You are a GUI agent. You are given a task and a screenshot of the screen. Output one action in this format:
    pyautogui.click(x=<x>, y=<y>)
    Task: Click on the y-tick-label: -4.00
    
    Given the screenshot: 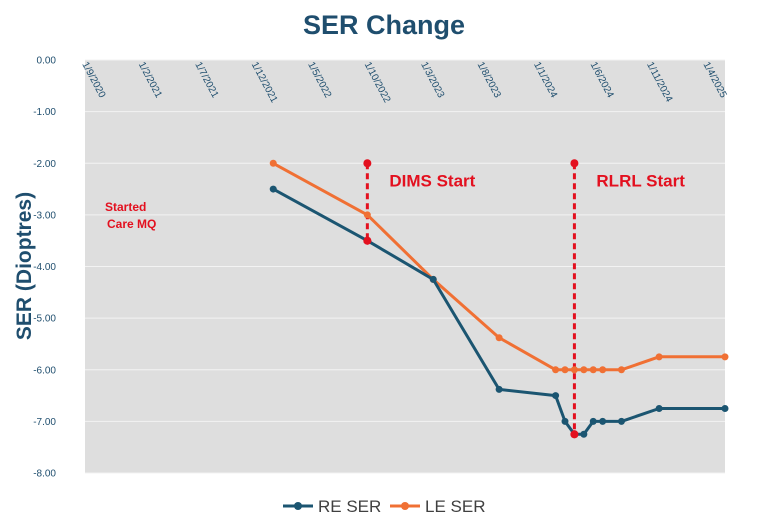 What is the action you would take?
    pyautogui.click(x=44, y=267)
    